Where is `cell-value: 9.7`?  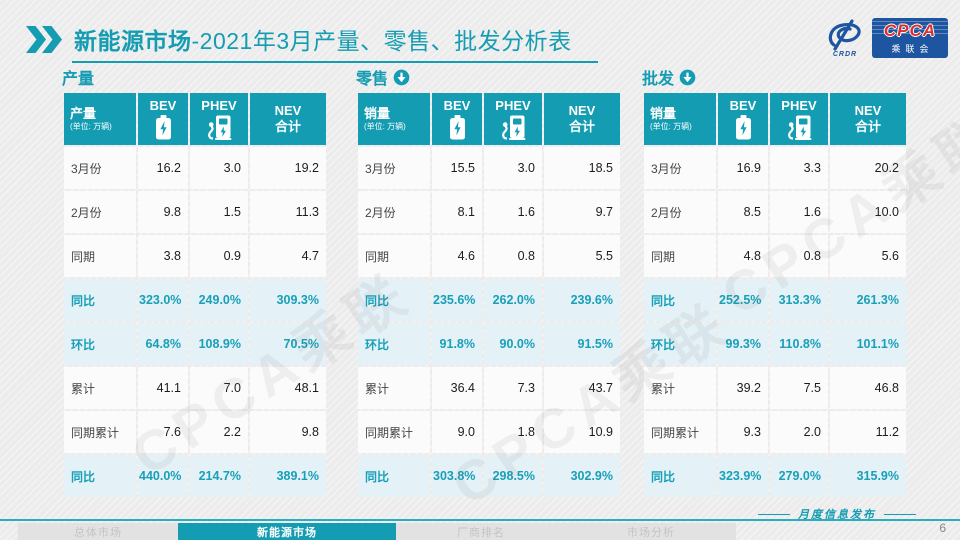 cell-value: 9.7 is located at coordinates (582, 212).